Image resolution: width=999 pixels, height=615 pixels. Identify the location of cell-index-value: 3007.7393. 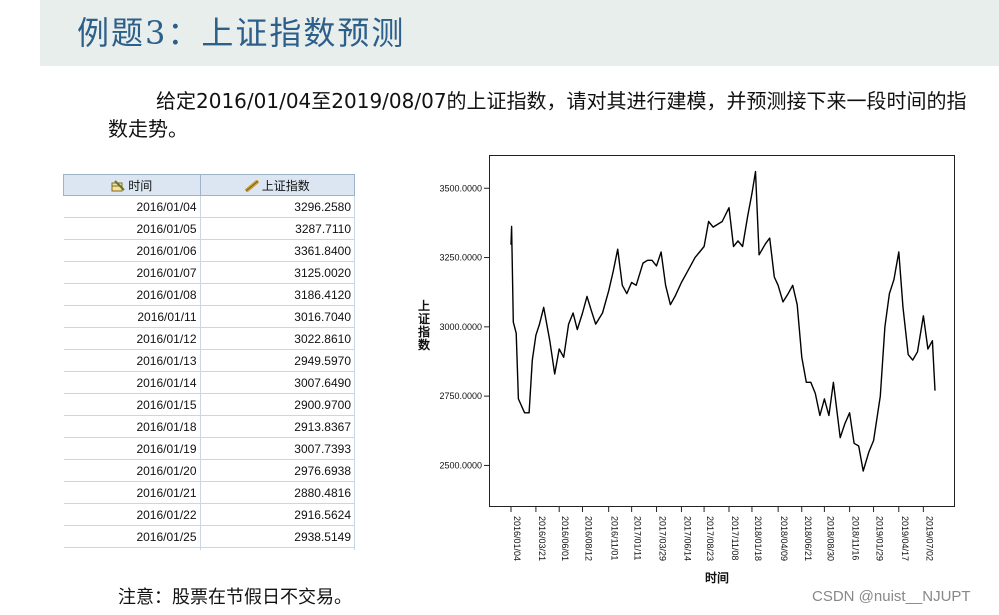
(277, 448).